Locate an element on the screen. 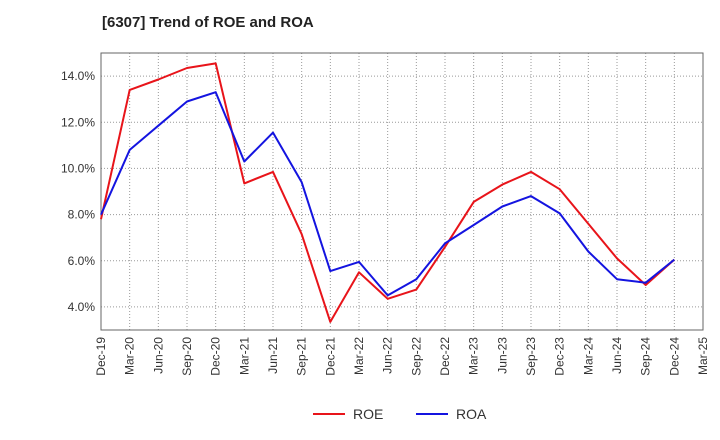  y-tick-label: 8.0% is located at coordinates (82, 215).